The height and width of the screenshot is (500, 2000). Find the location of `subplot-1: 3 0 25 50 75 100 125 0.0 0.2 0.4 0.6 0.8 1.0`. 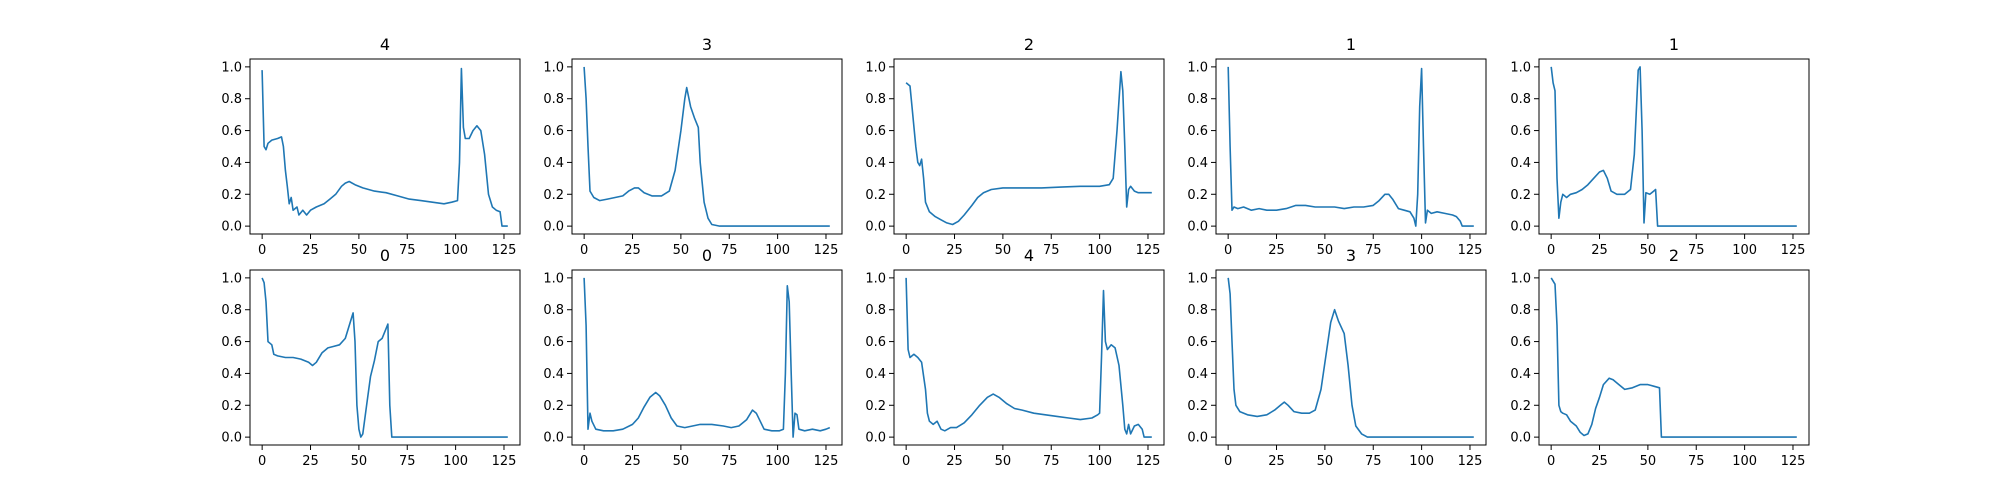

subplot-1: 3 0 25 50 75 100 125 0.0 0.2 0.4 0.6 0.8 1.0 is located at coordinates (693, 146).